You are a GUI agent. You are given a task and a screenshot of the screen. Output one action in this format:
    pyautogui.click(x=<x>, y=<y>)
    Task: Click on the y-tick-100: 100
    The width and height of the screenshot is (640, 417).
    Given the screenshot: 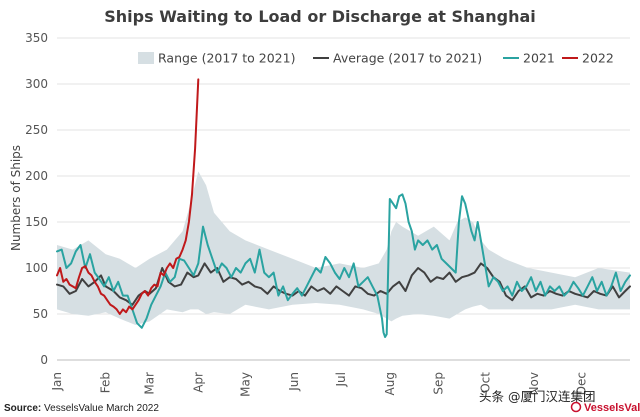 What is the action you would take?
    pyautogui.click(x=36, y=268)
    